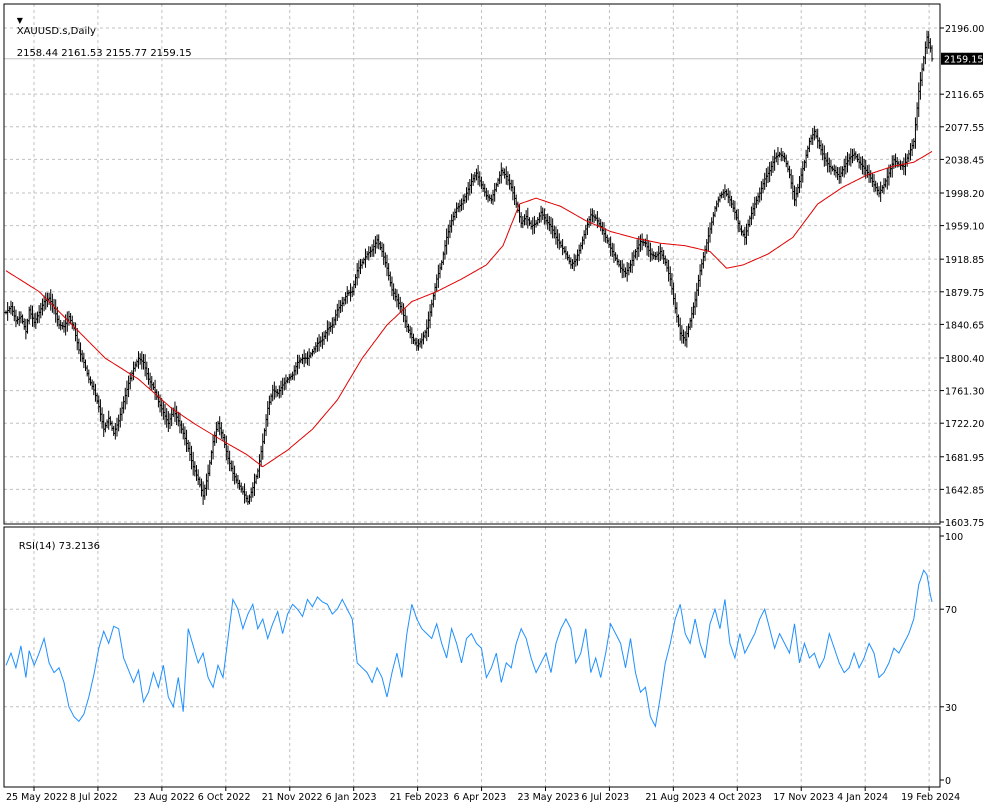  What do you see at coordinates (951, 708) in the screenshot?
I see `rsi-tick-label: 30` at bounding box center [951, 708].